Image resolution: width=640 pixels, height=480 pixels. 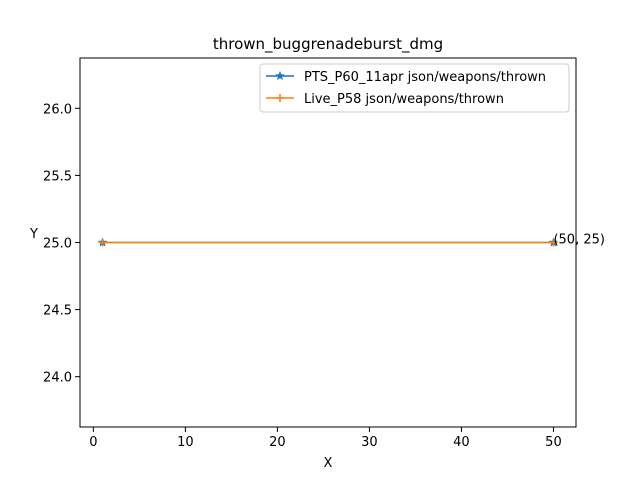 I want to click on legend-entry: Live_P58 json/weapons/thrown, so click(x=385, y=99).